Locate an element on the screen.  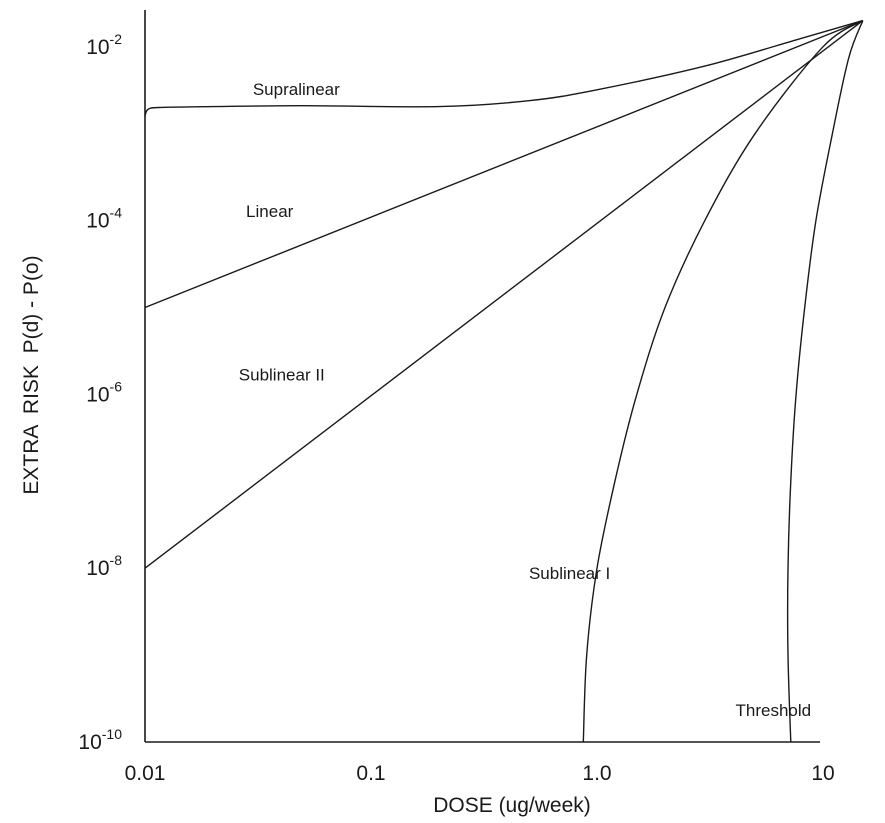
curve-label-supralinear: Supralinear is located at coordinates (296, 89).